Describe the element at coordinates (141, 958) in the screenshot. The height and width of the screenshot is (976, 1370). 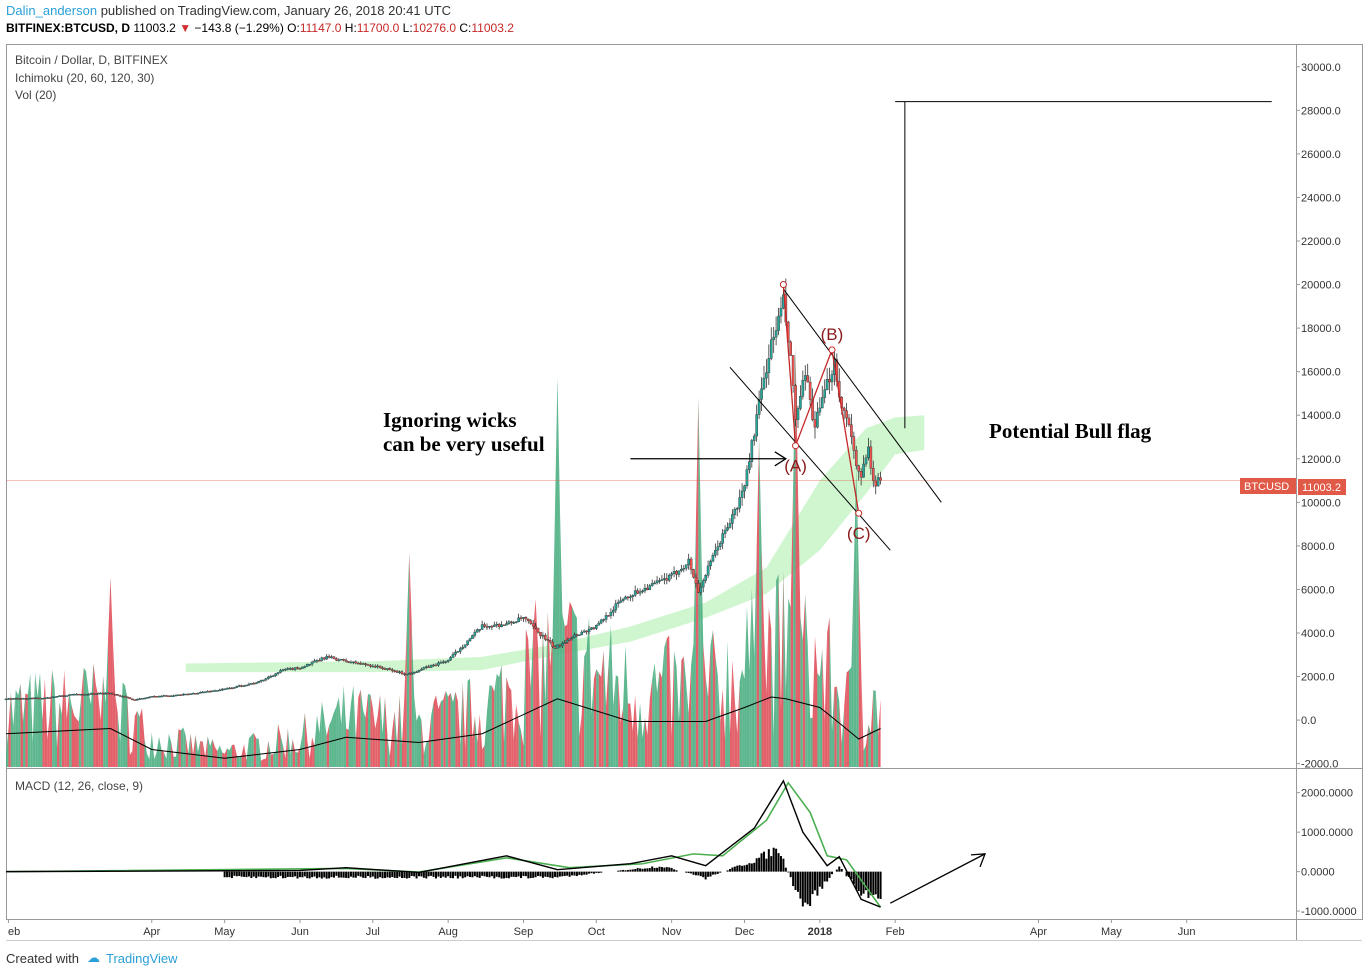
I see `tradingview-brand-link: TradingView` at that location.